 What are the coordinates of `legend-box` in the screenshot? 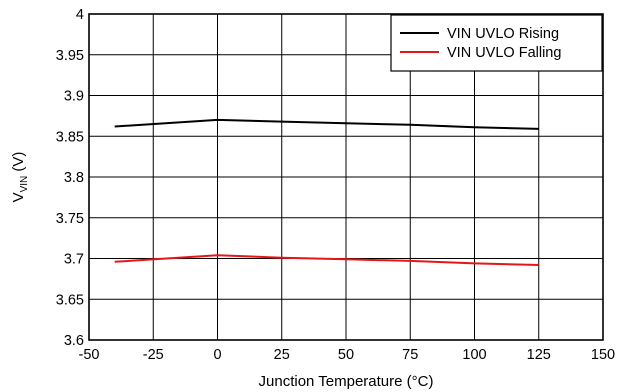 It's located at (496, 43).